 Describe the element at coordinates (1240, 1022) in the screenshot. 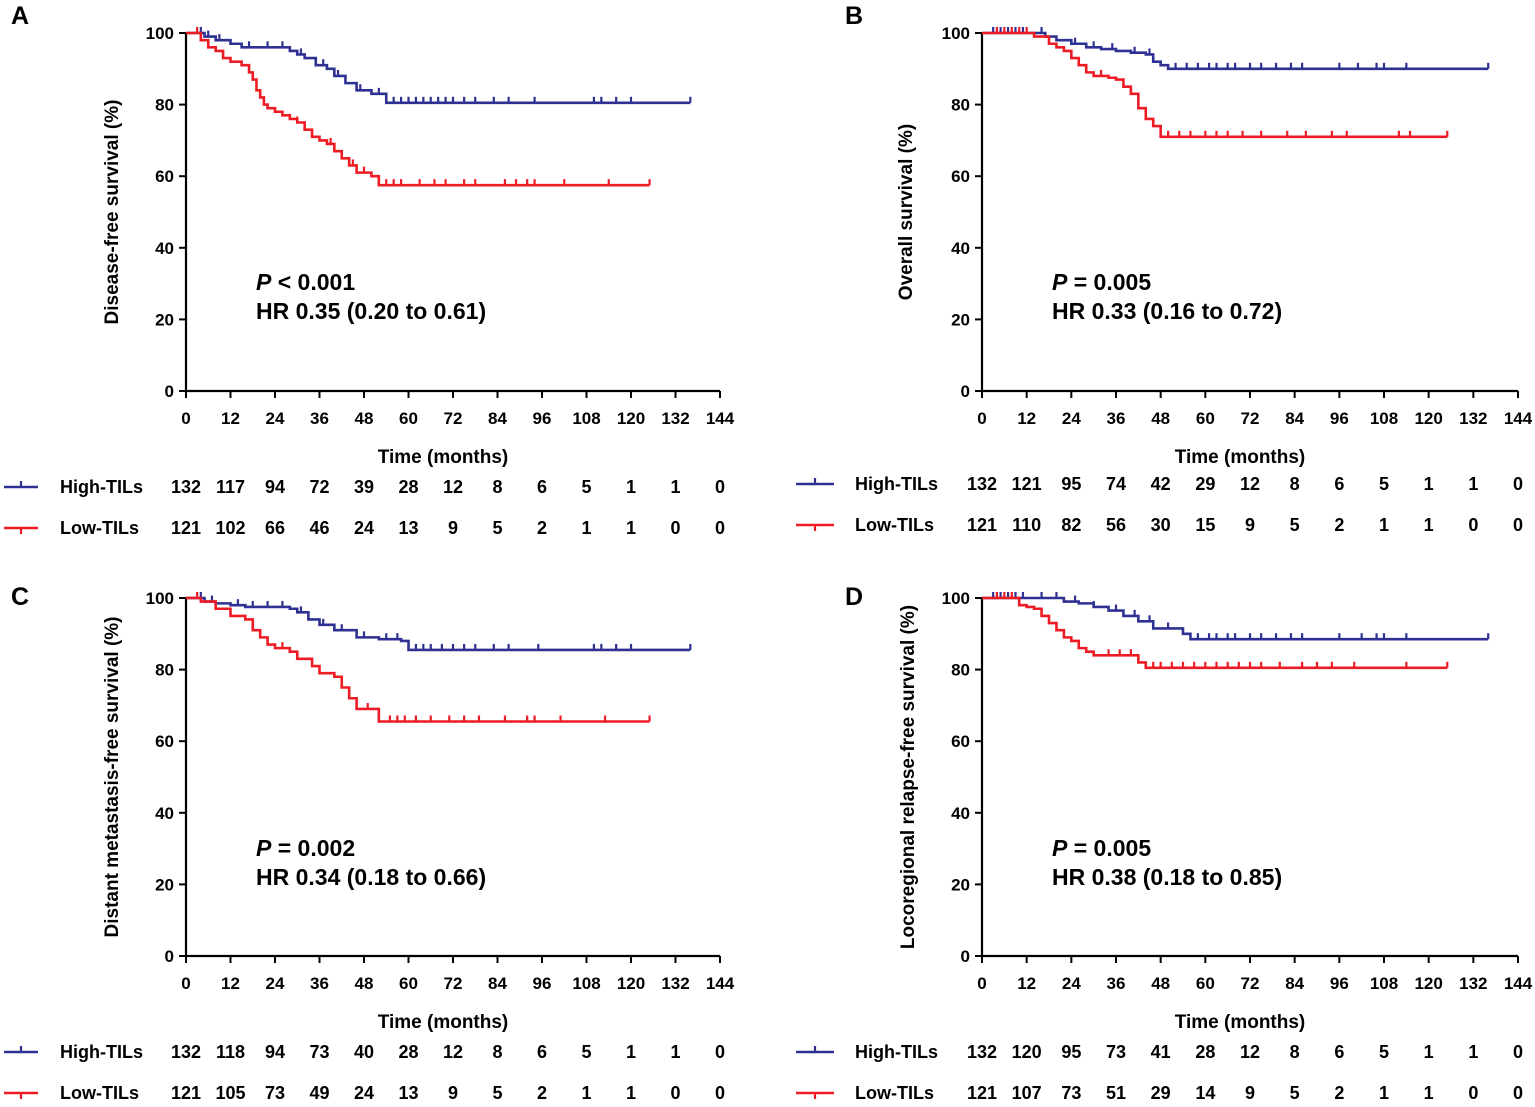

I see `x-axis-title: Time (months)` at that location.